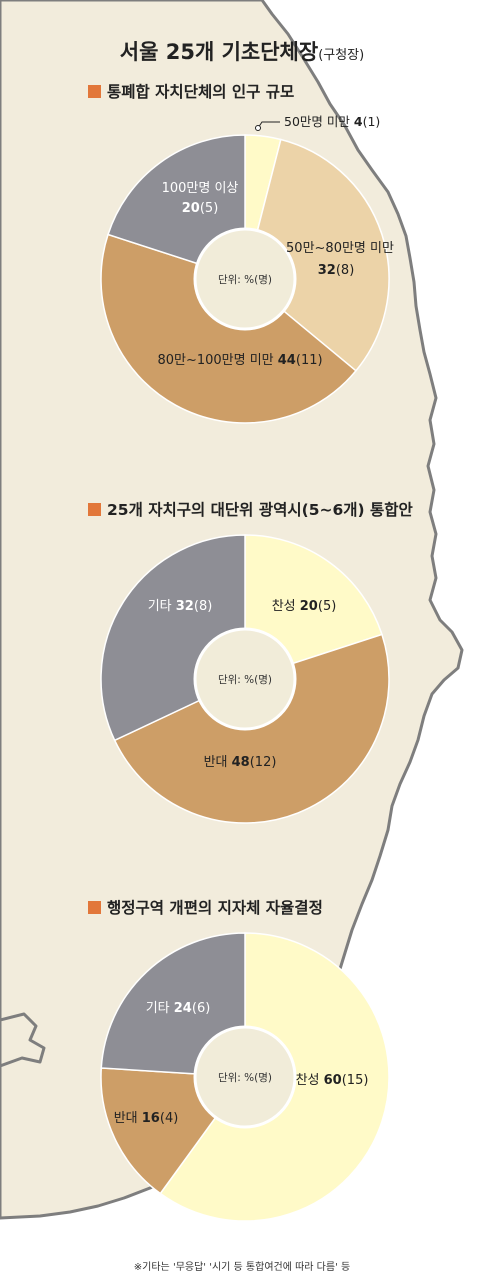 The width and height of the screenshot is (484, 1288). Describe the element at coordinates (215, 360) in the screenshot. I see `slice-label-80만-100만명-미만: 80만~100만명 미만` at that location.